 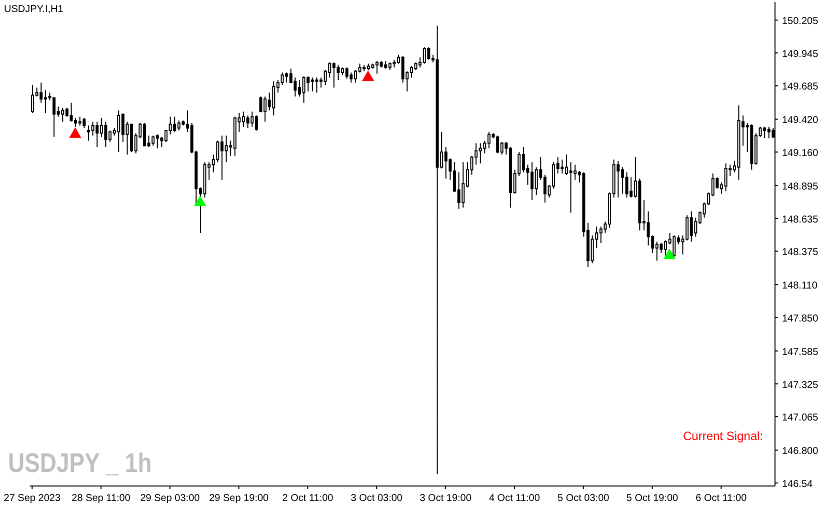 I want to click on x-tick-label: 2 Oct 11:00, so click(x=308, y=498).